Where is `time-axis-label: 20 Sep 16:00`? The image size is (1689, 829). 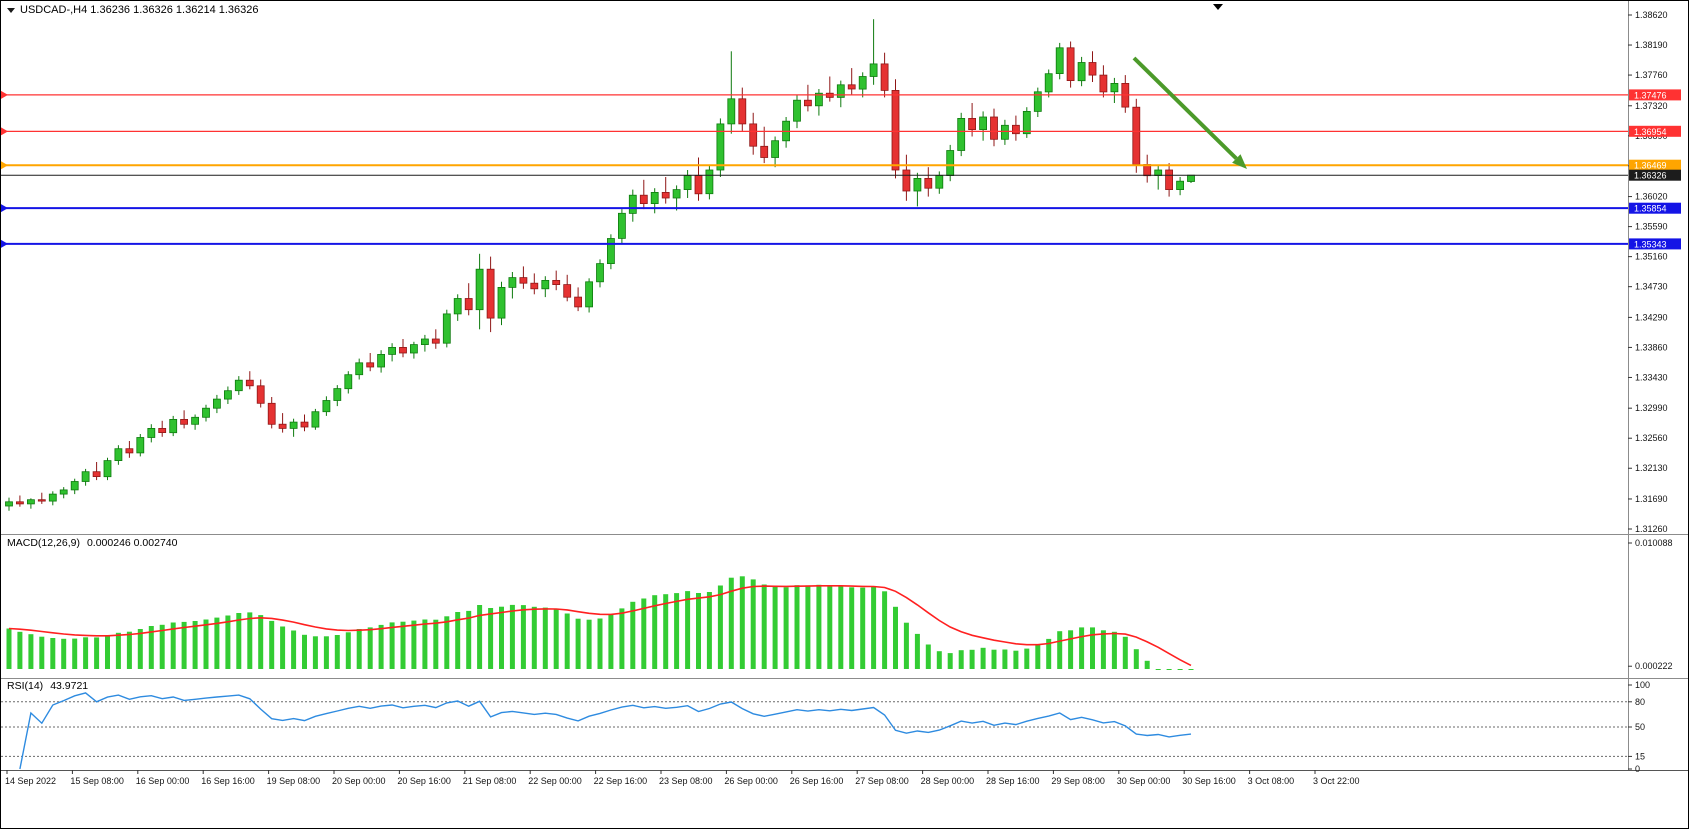 time-axis-label: 20 Sep 16:00 is located at coordinates (424, 781).